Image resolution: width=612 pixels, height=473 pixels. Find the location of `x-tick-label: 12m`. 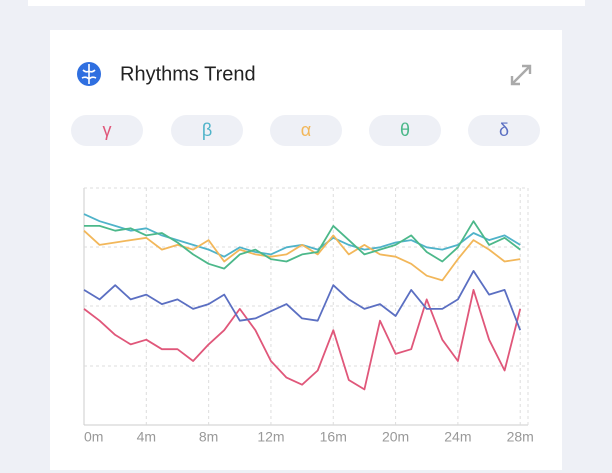

x-tick-label: 12m is located at coordinates (270, 437).